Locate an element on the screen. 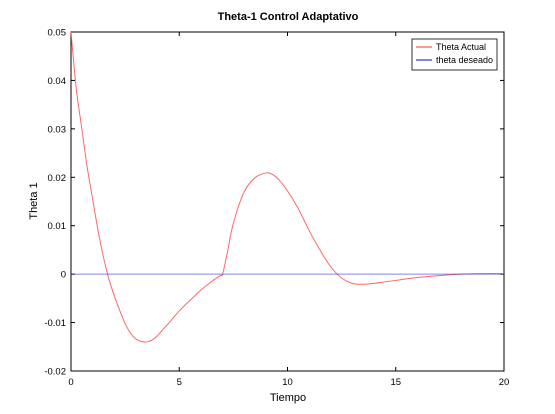 The width and height of the screenshot is (555, 414). x-tick-label: 15 is located at coordinates (395, 382).